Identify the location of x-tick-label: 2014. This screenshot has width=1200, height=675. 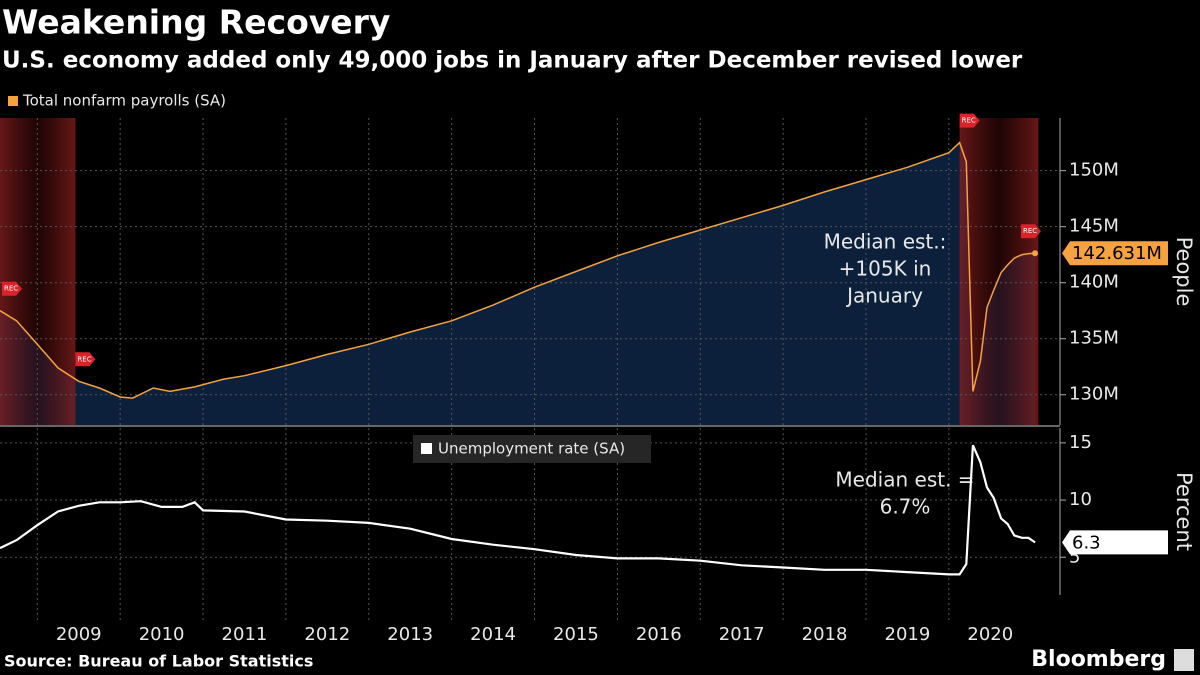
(493, 634).